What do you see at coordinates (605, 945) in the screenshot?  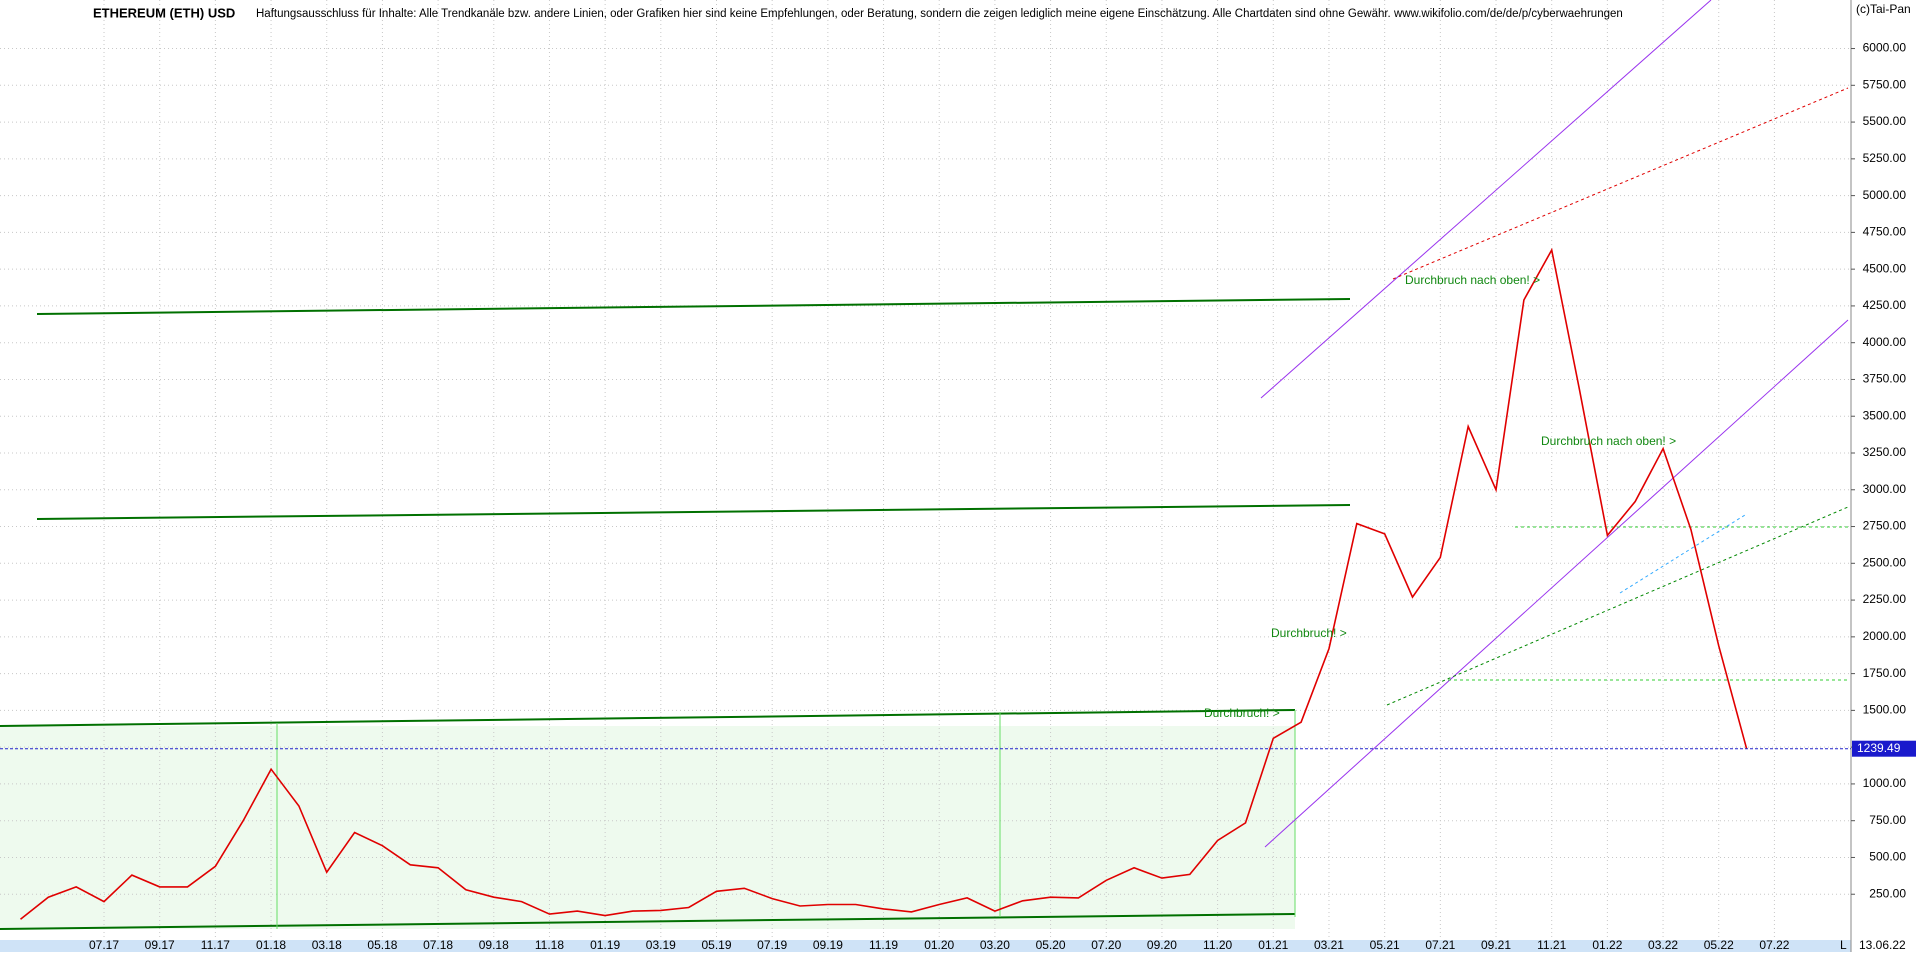 I see `x-tick-label: 01.19` at bounding box center [605, 945].